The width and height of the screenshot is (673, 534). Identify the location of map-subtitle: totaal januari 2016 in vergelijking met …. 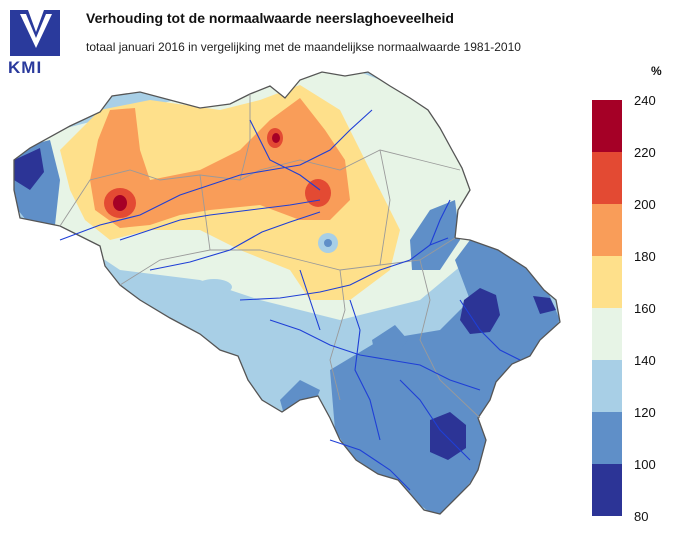
(303, 47).